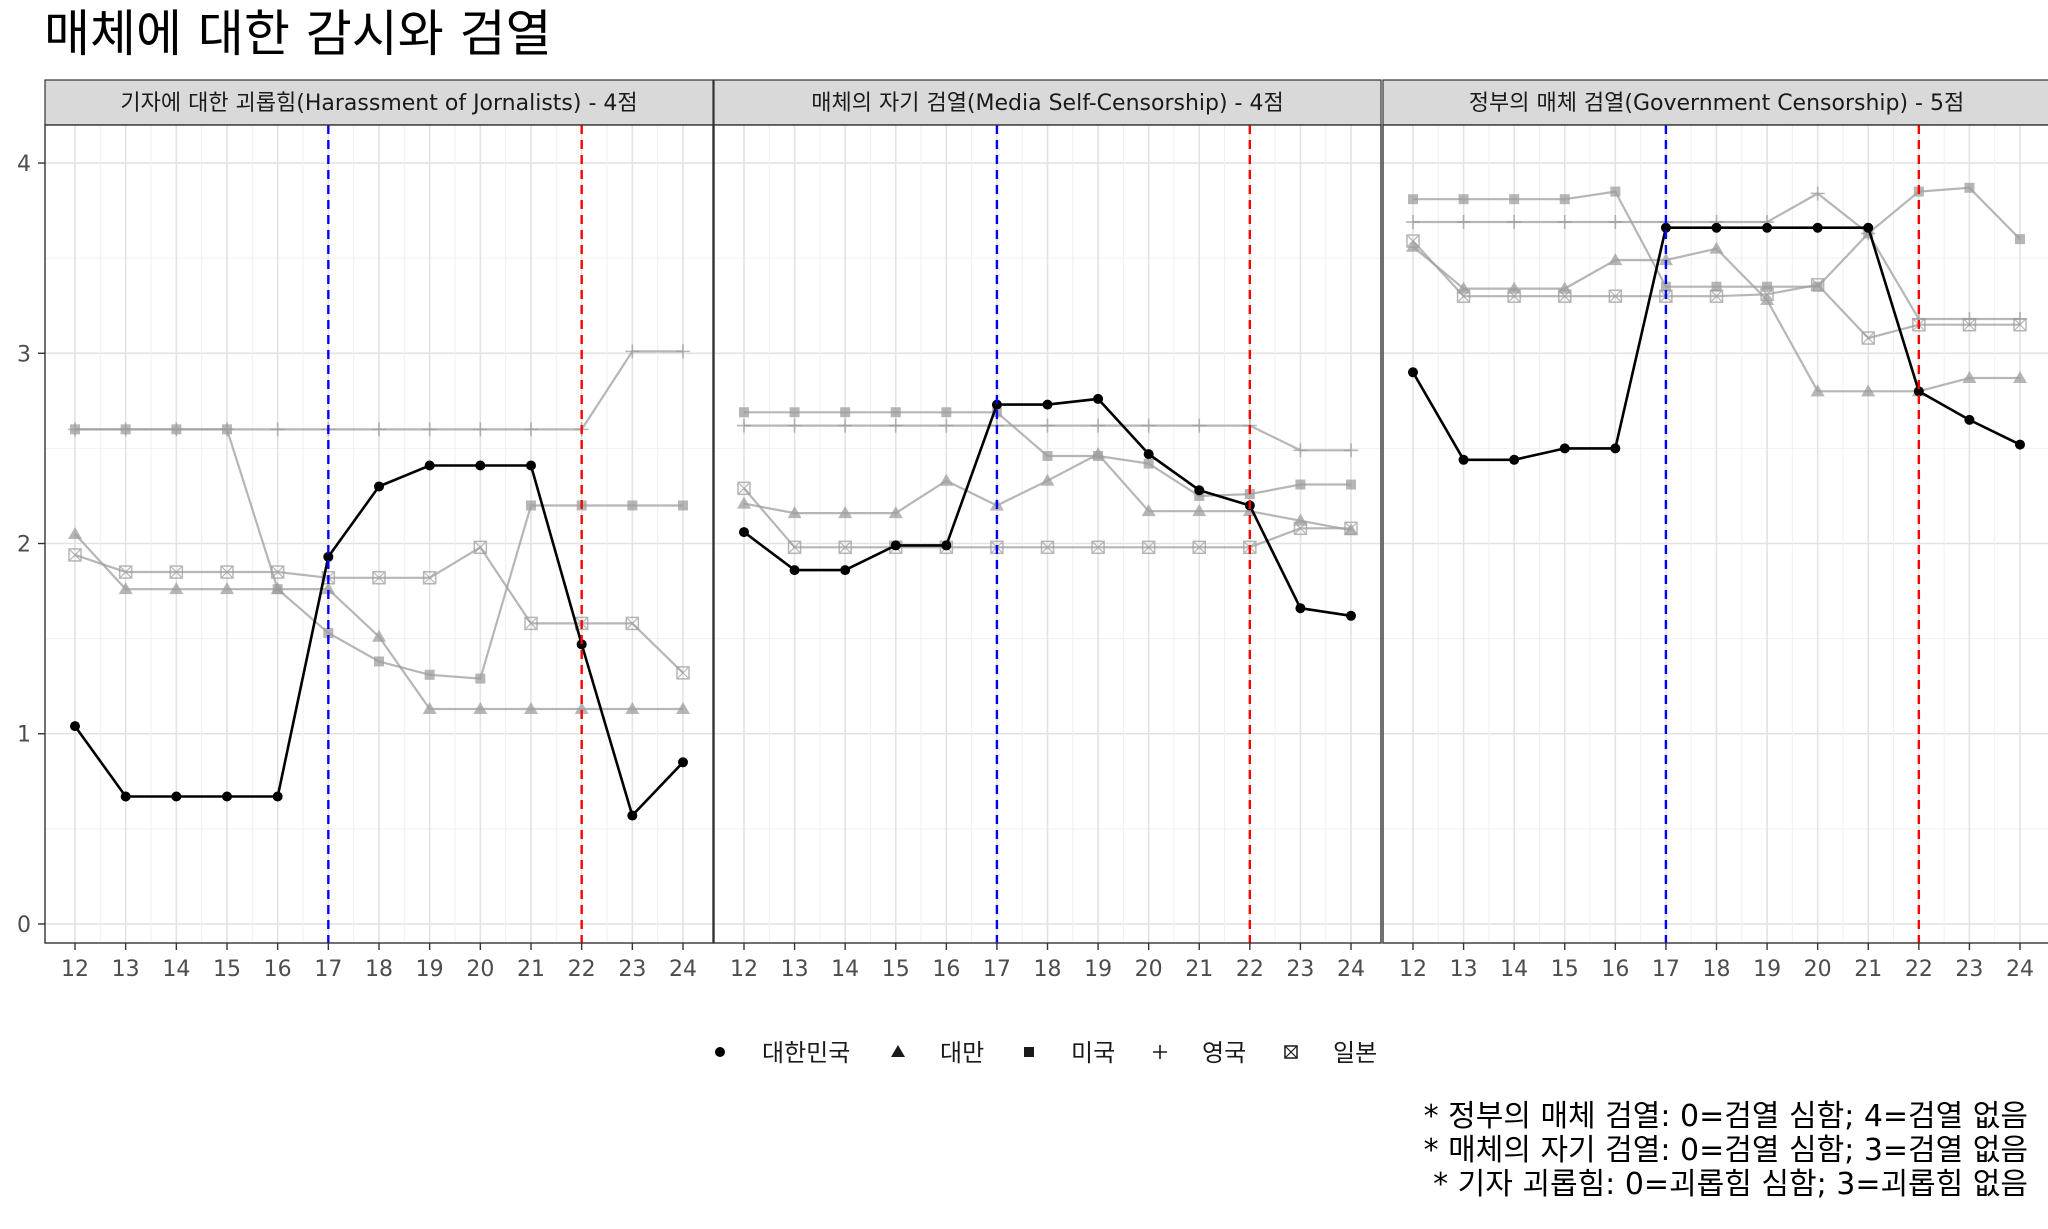 The height and width of the screenshot is (1229, 2048). What do you see at coordinates (1716, 343) in the screenshot?
I see `series-대한민국` at bounding box center [1716, 343].